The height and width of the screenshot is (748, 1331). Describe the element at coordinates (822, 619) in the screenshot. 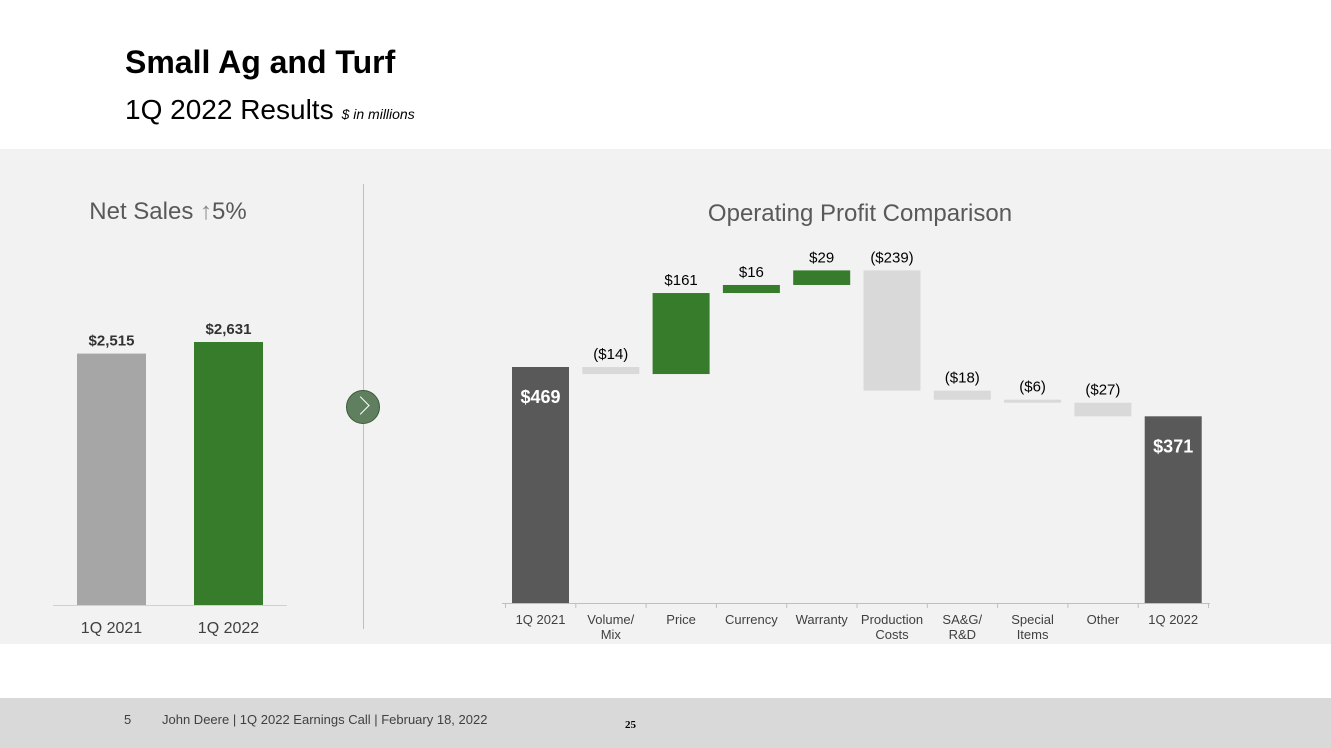

I see `tick-label: Warranty` at that location.